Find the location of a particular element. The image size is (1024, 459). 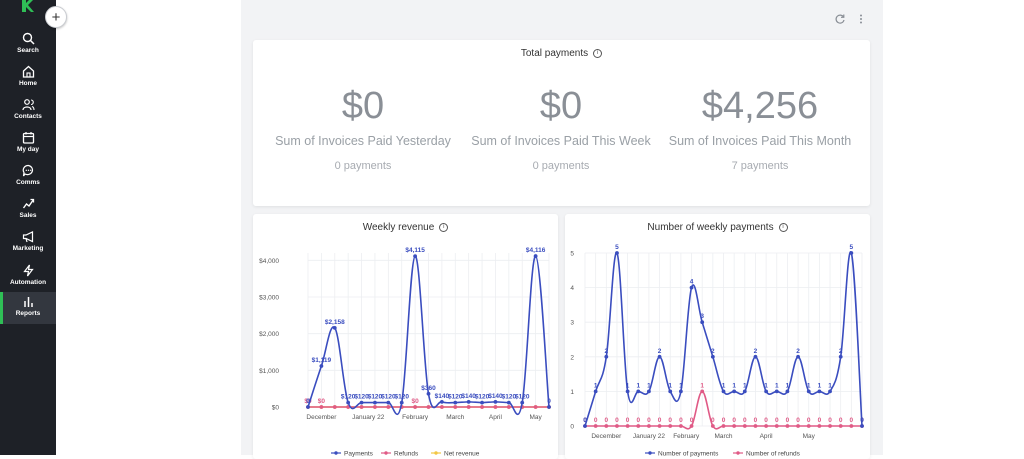

sales-icon is located at coordinates (28, 203).